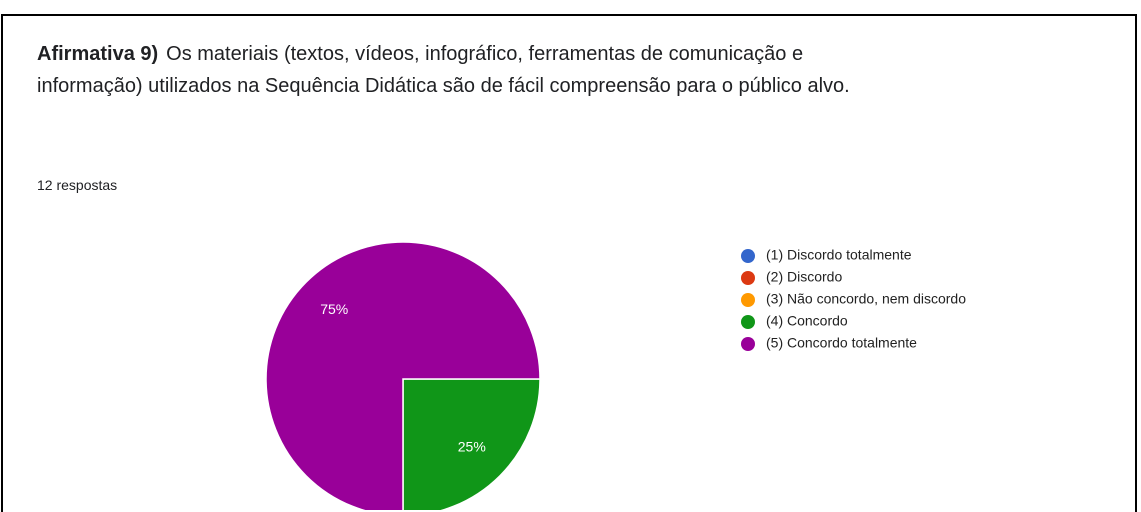 The image size is (1141, 512). What do you see at coordinates (77, 185) in the screenshot?
I see `response-count: 12 respostas` at bounding box center [77, 185].